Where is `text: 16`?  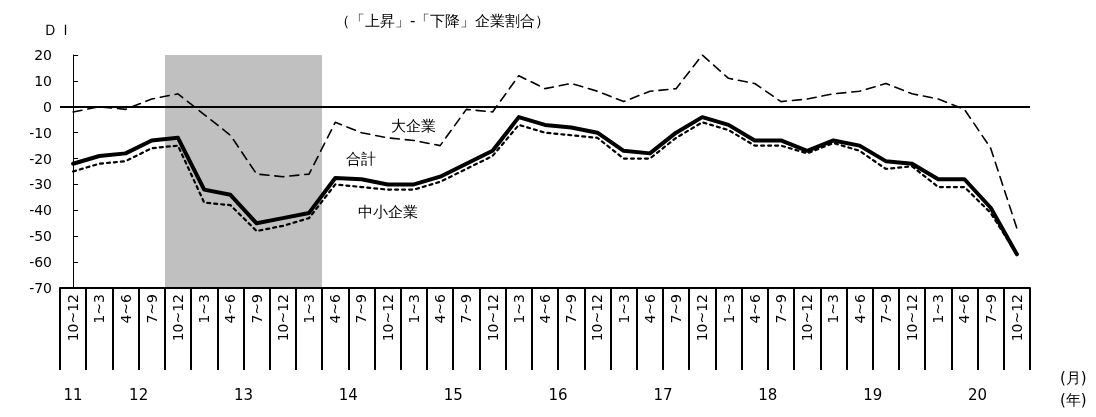
text: 16 is located at coordinates (558, 395).